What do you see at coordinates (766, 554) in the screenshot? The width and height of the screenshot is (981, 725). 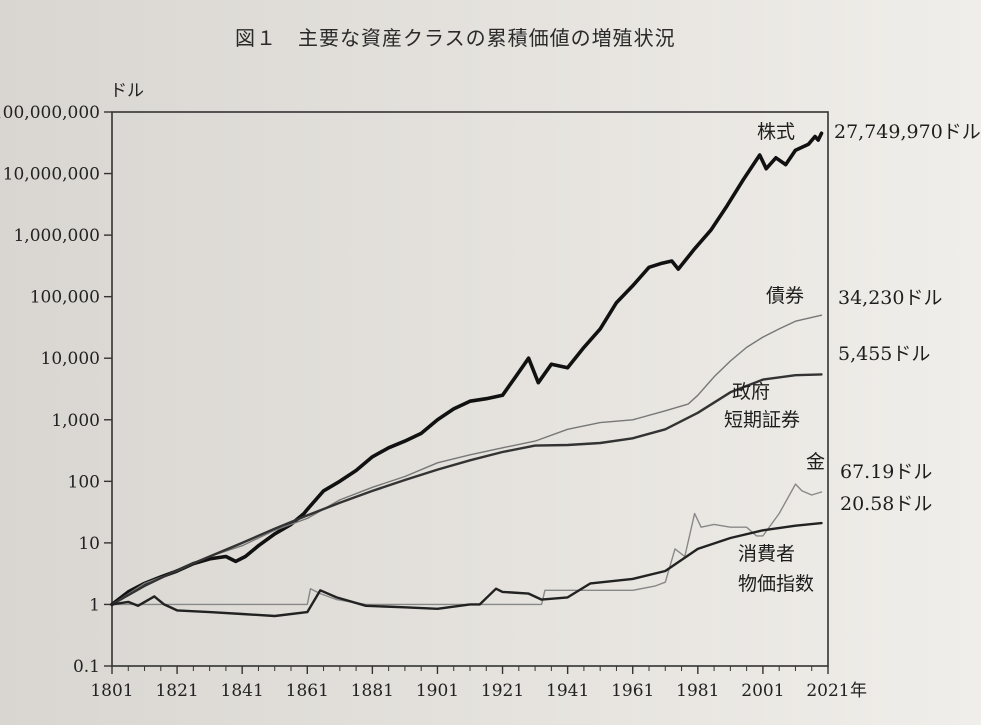 I see `series-name-label: 消費者` at bounding box center [766, 554].